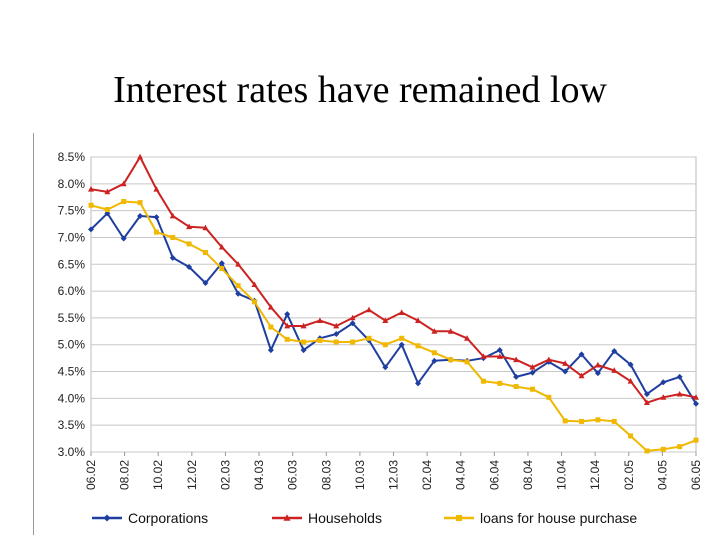  I want to click on x-tick-label: 02.04, so click(427, 475).